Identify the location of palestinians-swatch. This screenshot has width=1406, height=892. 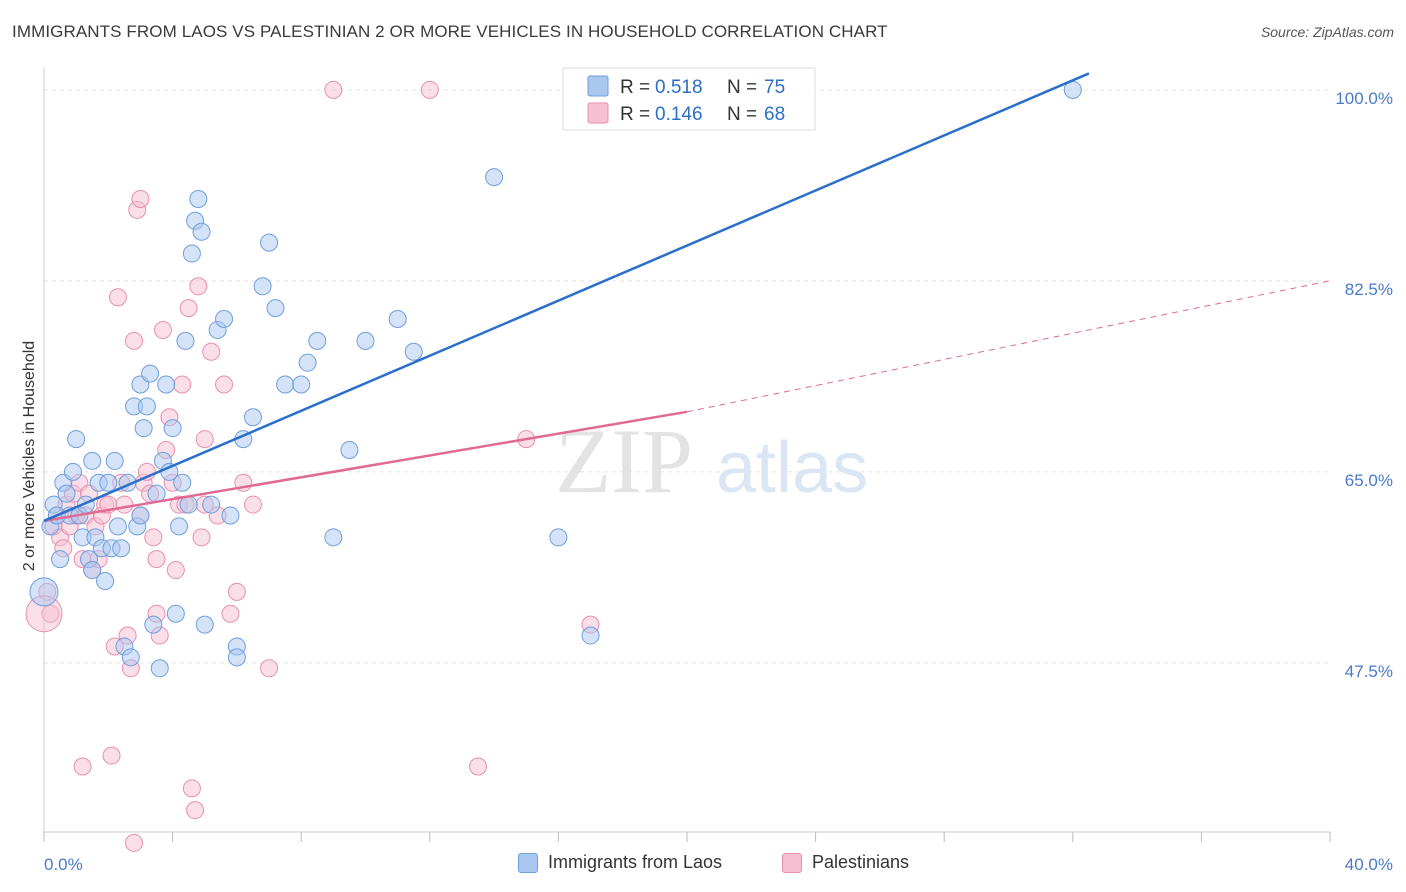
(792, 862).